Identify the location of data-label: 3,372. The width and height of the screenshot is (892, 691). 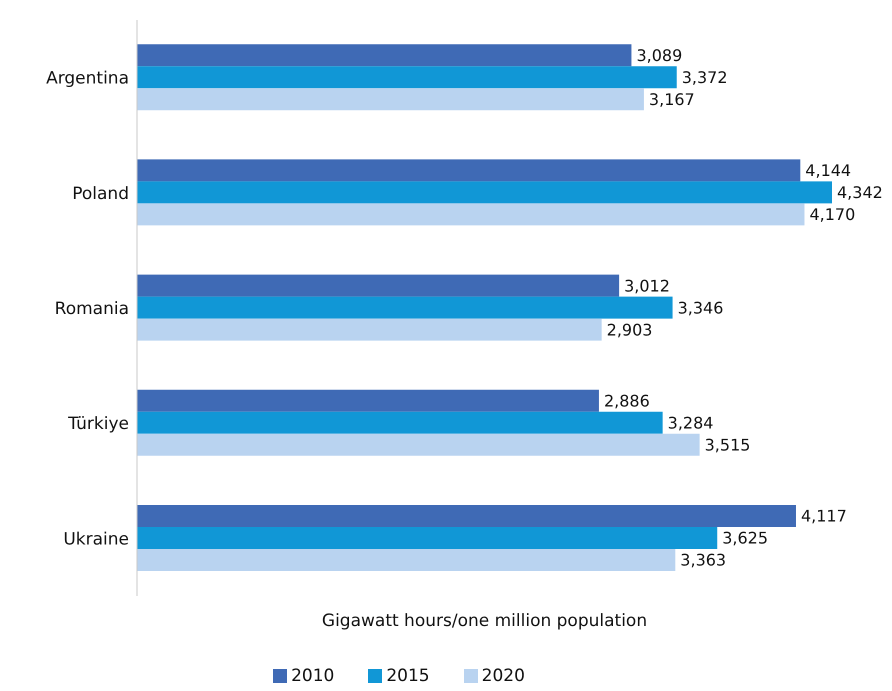
(705, 77).